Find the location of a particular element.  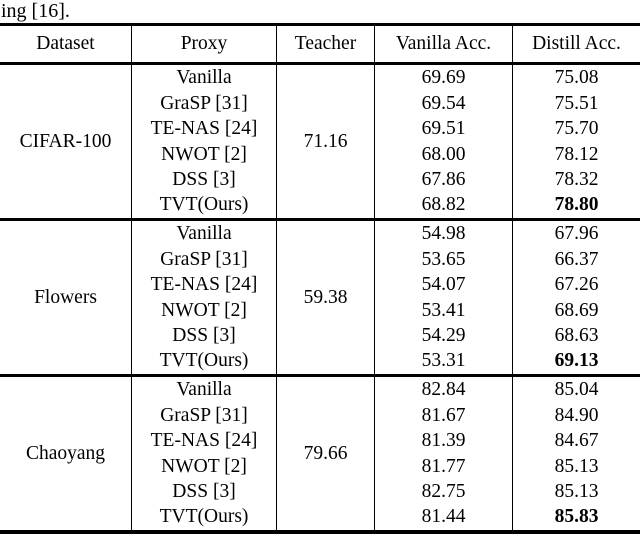

distill-acc-column: 67.96 66.37 67.26 68.69 68.63 69.13 is located at coordinates (576, 297).